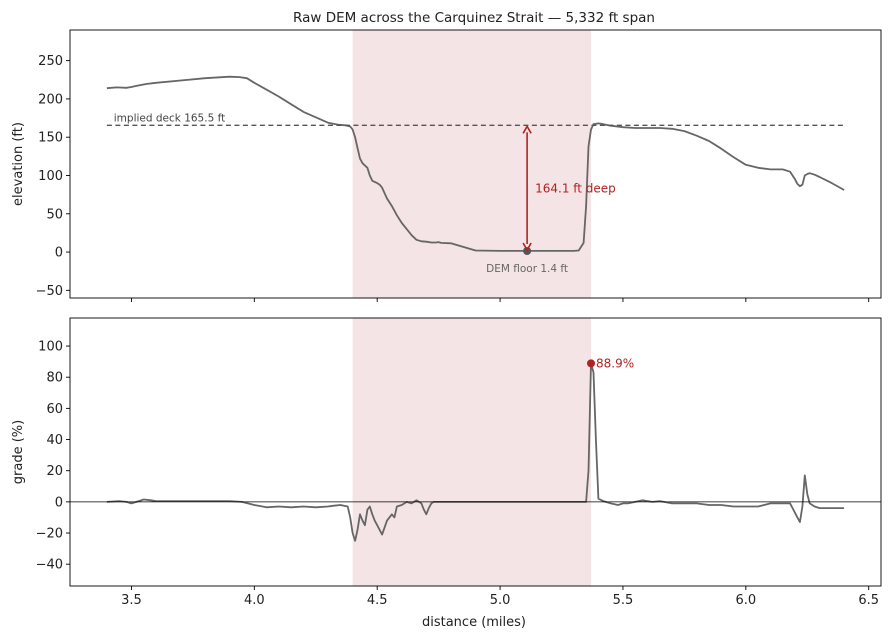 This screenshot has width=889, height=640. I want to click on grade-ytick-label: 60, so click(54, 409).